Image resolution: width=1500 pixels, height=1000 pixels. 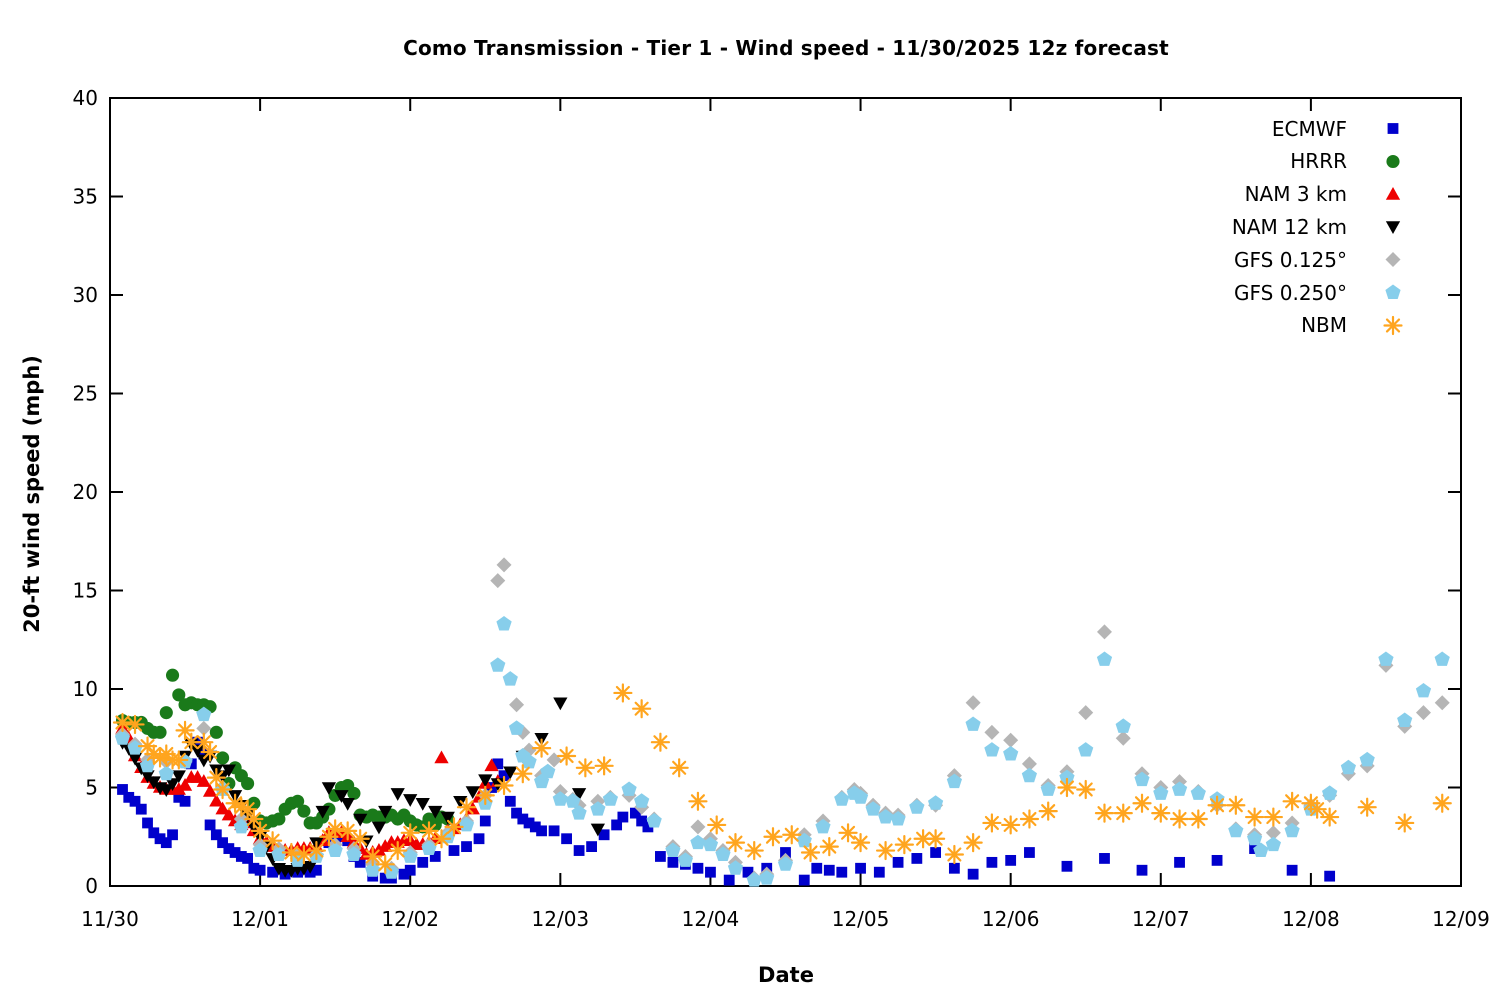 I want to click on x-tick-label: 12/08, so click(x=1311, y=919).